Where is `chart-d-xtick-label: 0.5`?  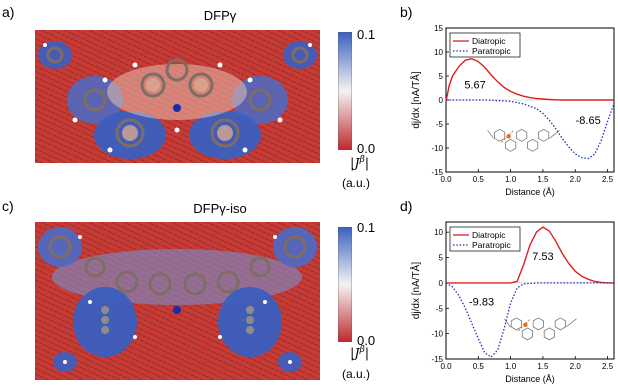
chart-d-xtick-label: 0.5 is located at coordinates (479, 366).